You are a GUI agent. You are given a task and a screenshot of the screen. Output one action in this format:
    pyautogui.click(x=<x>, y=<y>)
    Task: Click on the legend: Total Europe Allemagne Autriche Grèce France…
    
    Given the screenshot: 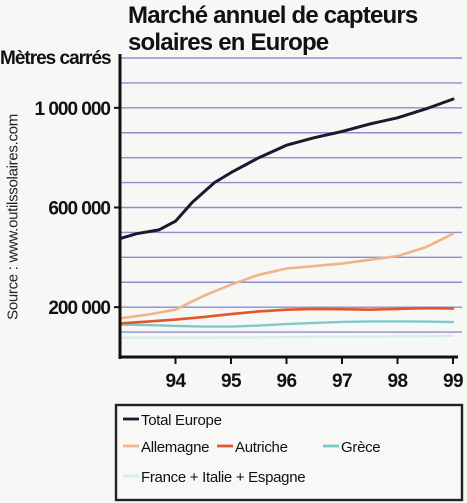 What is the action you would take?
    pyautogui.click(x=289, y=452)
    